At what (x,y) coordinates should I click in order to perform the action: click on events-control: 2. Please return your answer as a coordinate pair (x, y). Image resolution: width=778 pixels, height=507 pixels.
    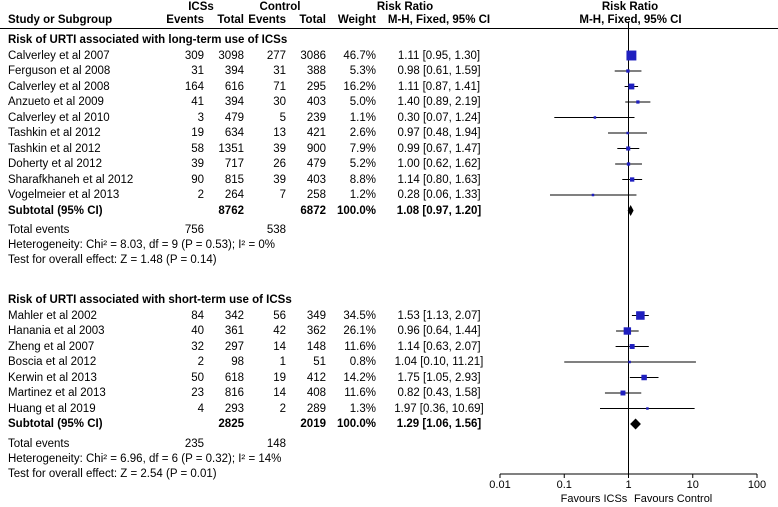
    Looking at the image, I should click on (282, 408).